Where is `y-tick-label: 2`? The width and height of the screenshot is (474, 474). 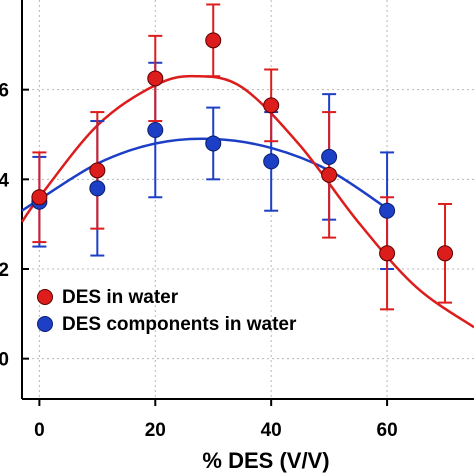
y-tick-label: 2 is located at coordinates (4, 270).